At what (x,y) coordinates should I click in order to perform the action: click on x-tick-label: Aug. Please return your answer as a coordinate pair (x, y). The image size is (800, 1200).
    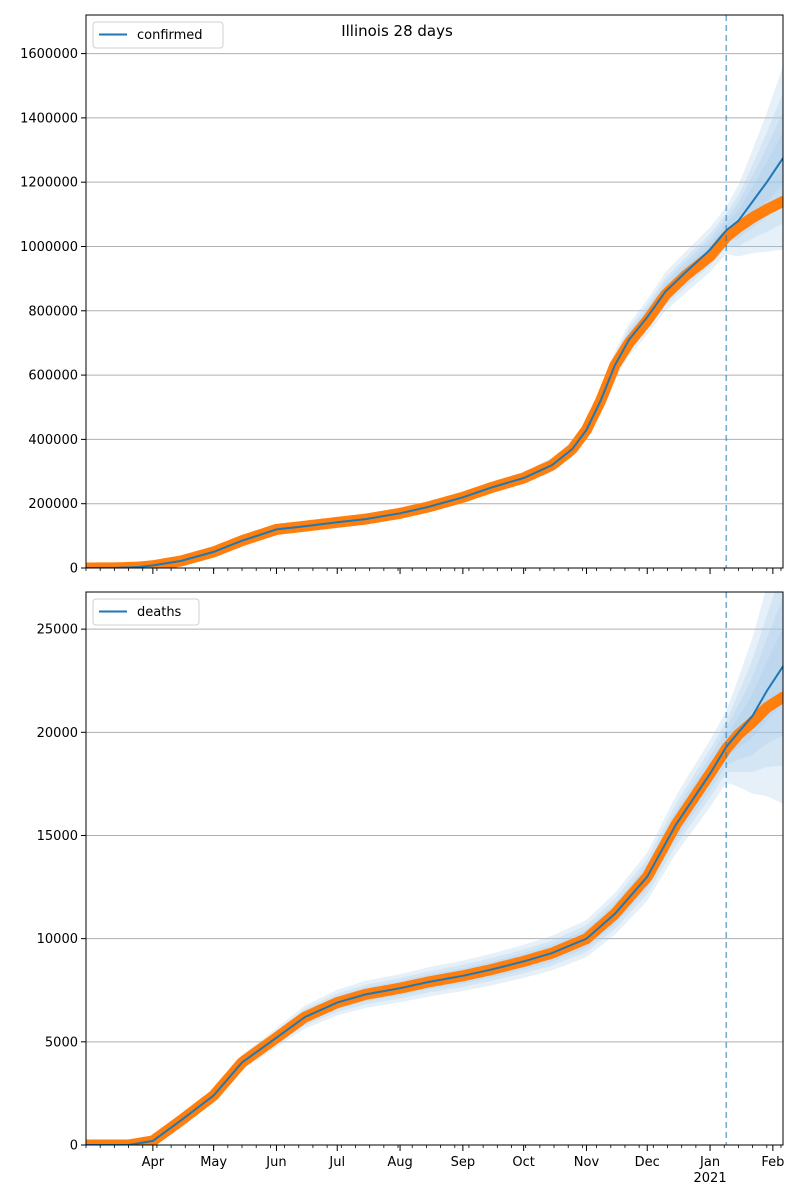
    Looking at the image, I should click on (399, 1162).